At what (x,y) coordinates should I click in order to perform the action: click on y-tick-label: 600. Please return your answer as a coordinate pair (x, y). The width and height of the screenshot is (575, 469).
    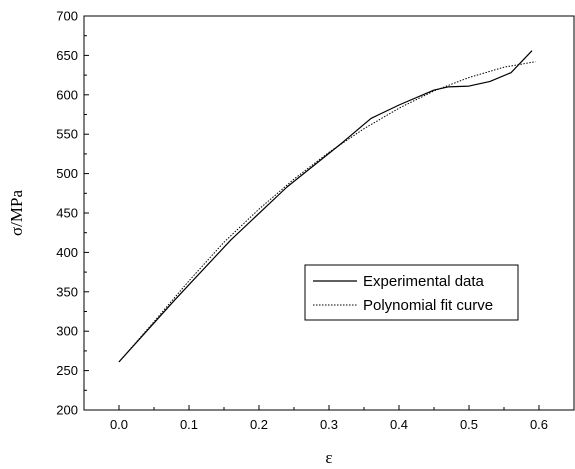
    Looking at the image, I should click on (67, 94).